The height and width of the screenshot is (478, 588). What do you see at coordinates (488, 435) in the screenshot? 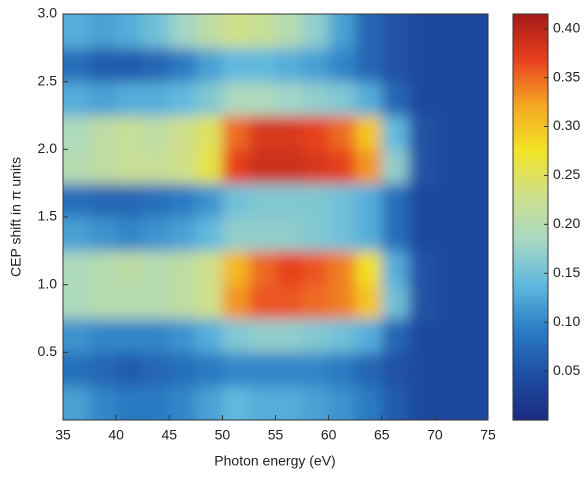
I see `x-tick-label: 75` at bounding box center [488, 435].